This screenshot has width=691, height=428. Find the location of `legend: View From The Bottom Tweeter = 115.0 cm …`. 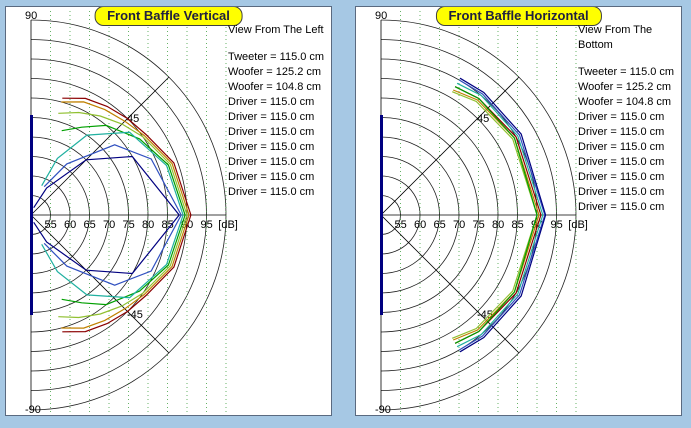

legend: View From The Bottom Tweeter = 115.0 cm … is located at coordinates (629, 119).